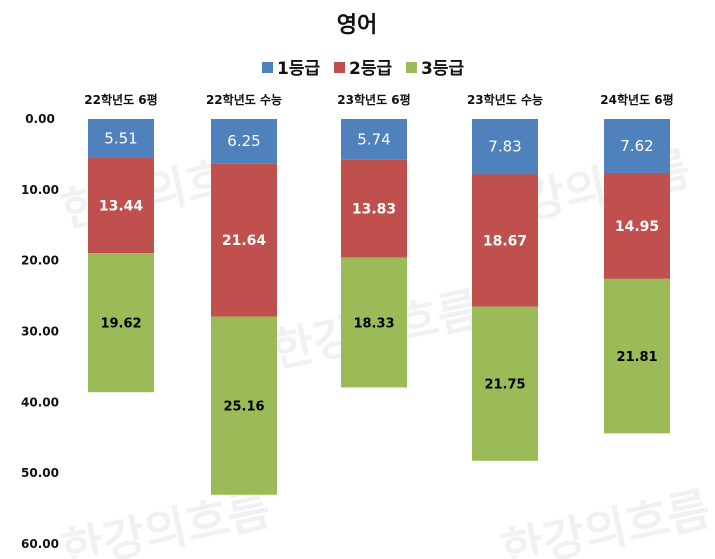  Describe the element at coordinates (120, 99) in the screenshot. I see `category-label: 22학년도 6평` at that location.